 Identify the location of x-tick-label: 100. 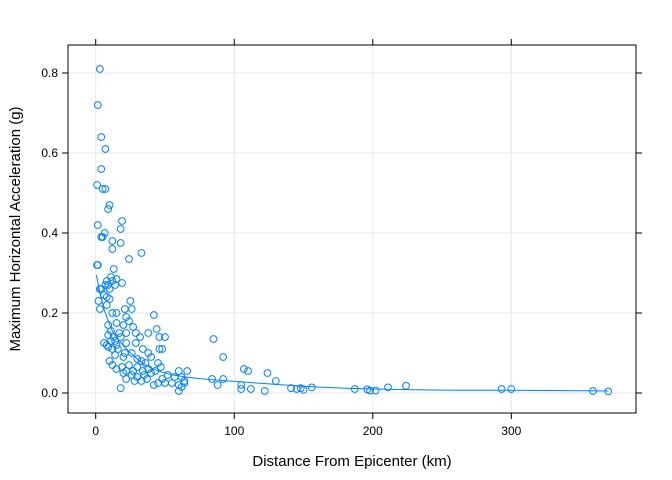
(234, 431).